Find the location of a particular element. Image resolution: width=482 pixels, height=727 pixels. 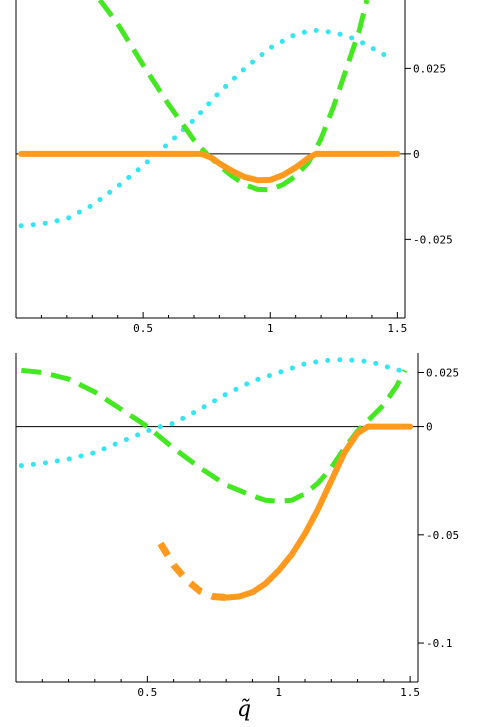

panel2-y-tick-label-4: -0.1 is located at coordinates (439, 643).